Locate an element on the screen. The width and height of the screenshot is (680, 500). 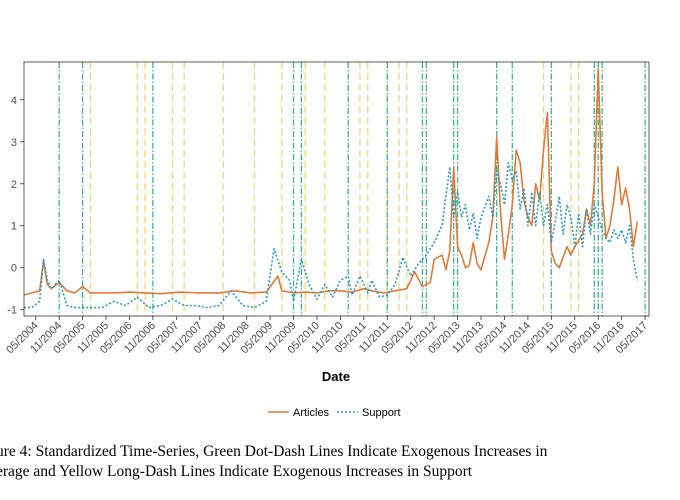
legend-support-label: Support is located at coordinates (381, 413).